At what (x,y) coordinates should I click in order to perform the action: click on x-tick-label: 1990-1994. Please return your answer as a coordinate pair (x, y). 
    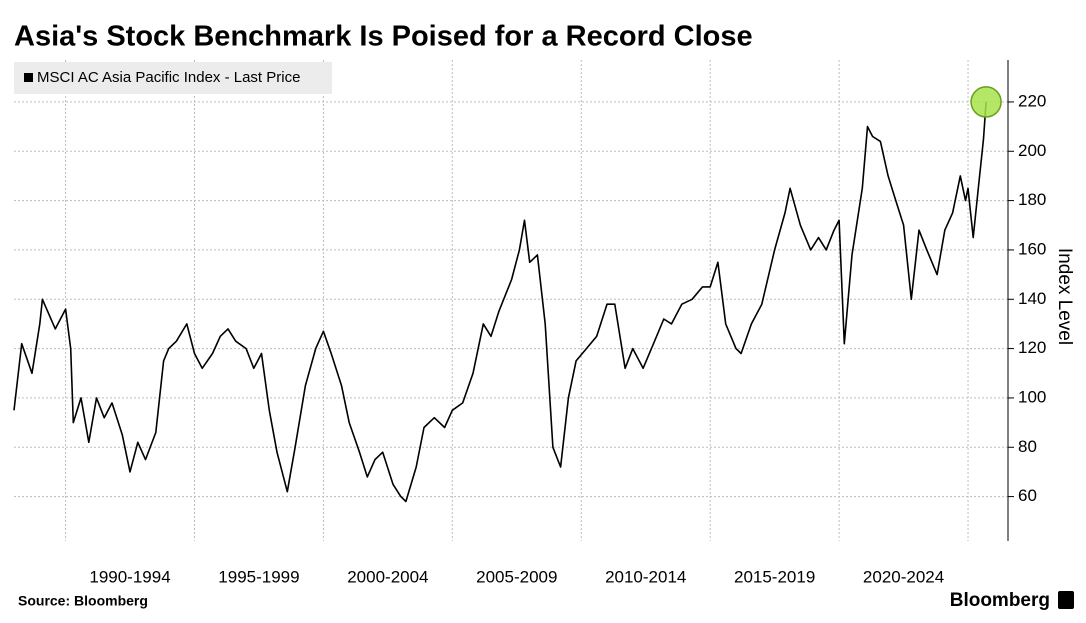
    Looking at the image, I should click on (129, 576).